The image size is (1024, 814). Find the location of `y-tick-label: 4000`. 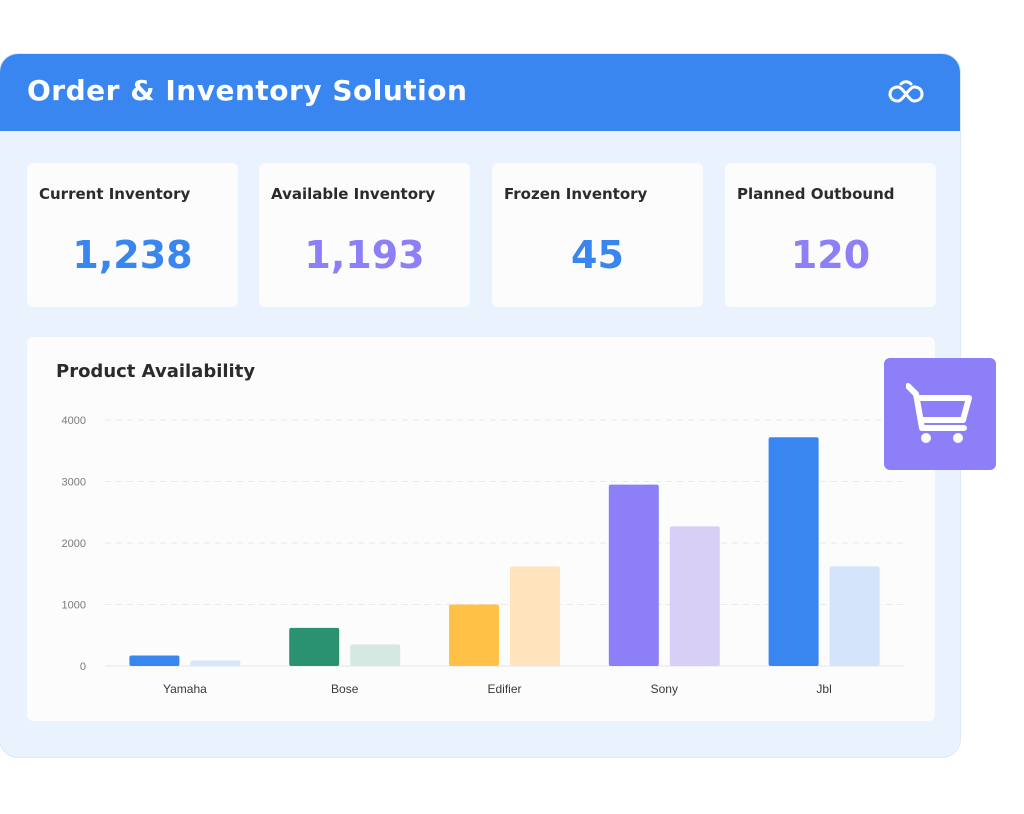

y-tick-label: 4000 is located at coordinates (74, 421).